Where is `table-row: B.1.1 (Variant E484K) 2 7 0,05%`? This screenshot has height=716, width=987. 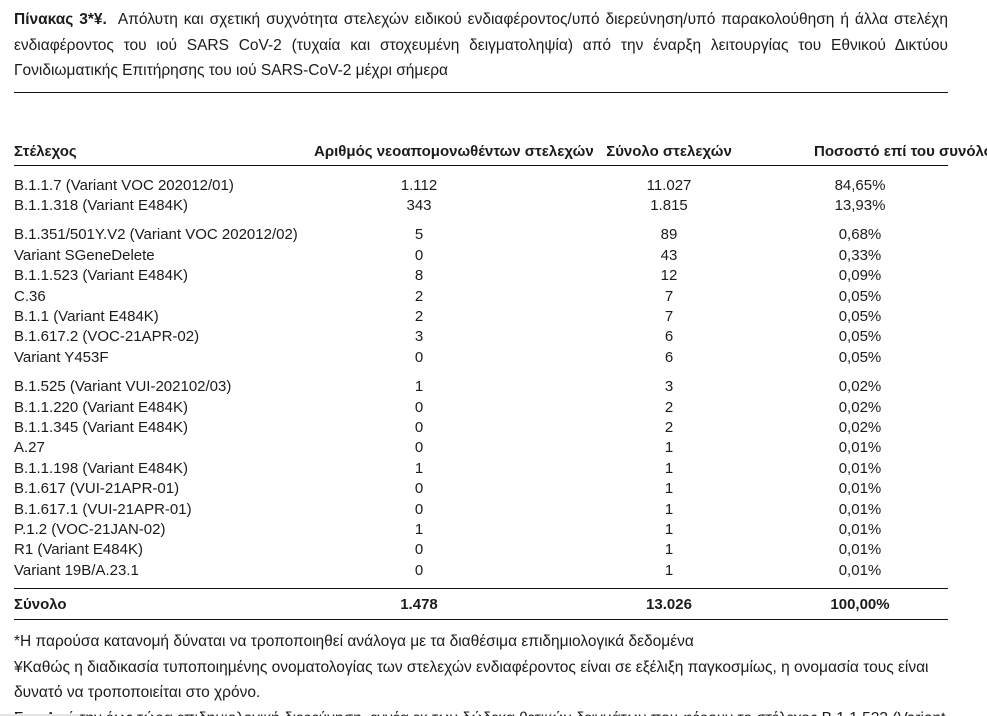 table-row: B.1.1 (Variant E484K) 2 7 0,05% is located at coordinates (481, 317).